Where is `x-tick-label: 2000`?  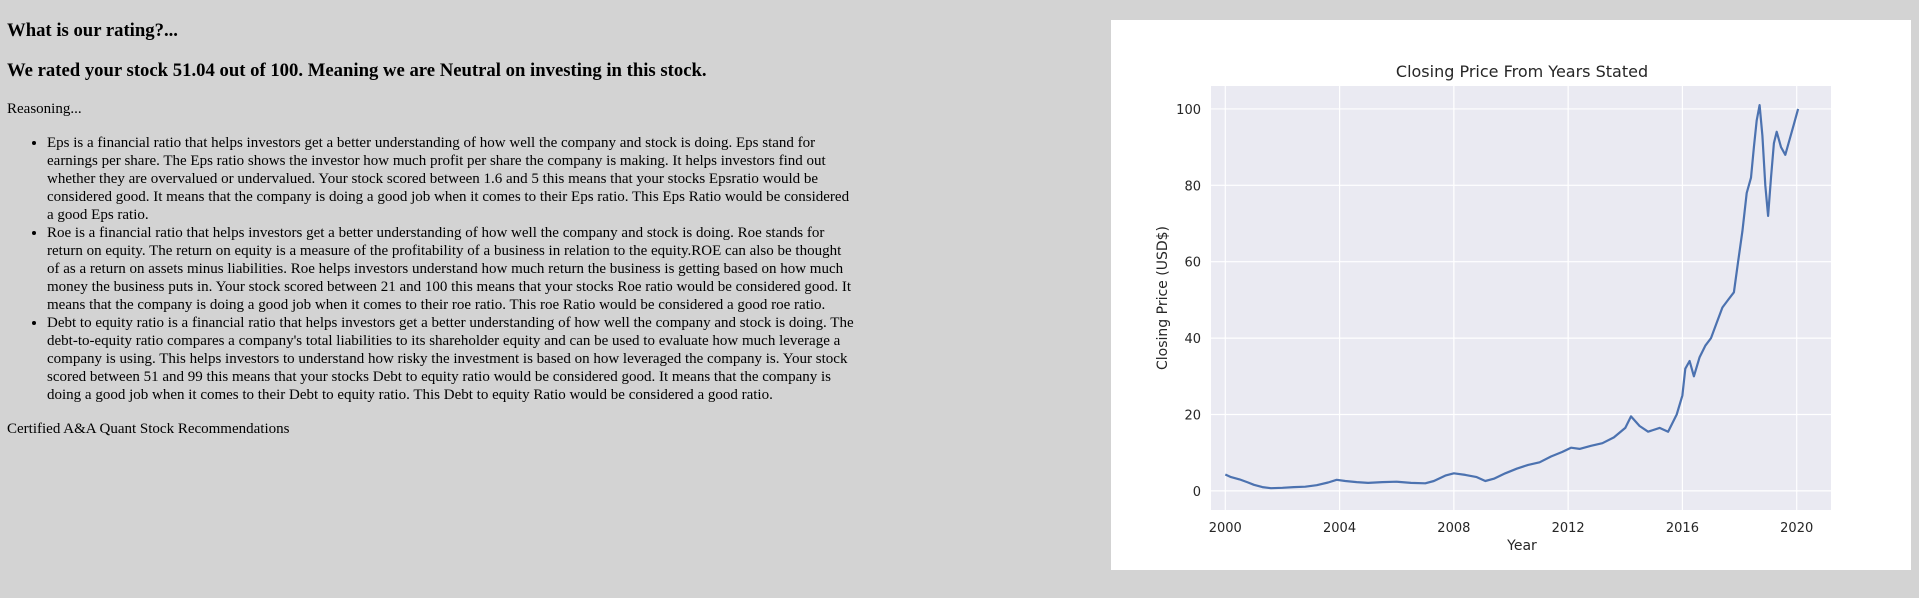
x-tick-label: 2000 is located at coordinates (1225, 528).